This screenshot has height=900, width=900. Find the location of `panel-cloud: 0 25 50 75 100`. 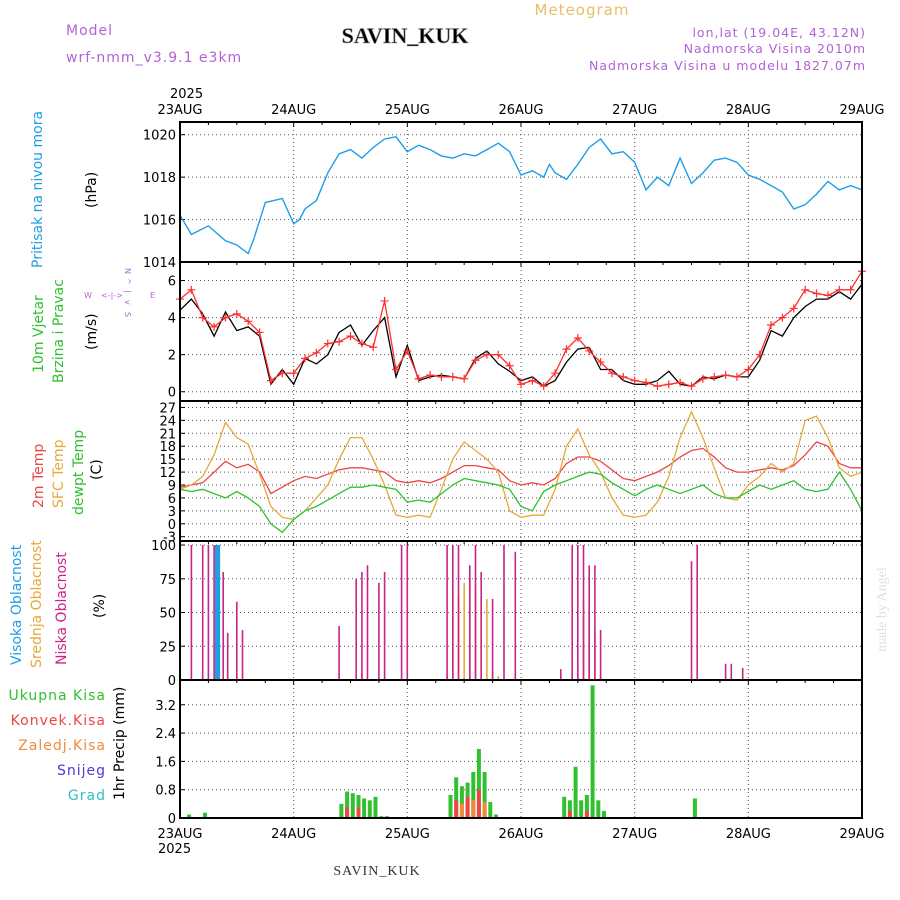

panel-cloud: 0 25 50 75 100 is located at coordinates (507, 614).